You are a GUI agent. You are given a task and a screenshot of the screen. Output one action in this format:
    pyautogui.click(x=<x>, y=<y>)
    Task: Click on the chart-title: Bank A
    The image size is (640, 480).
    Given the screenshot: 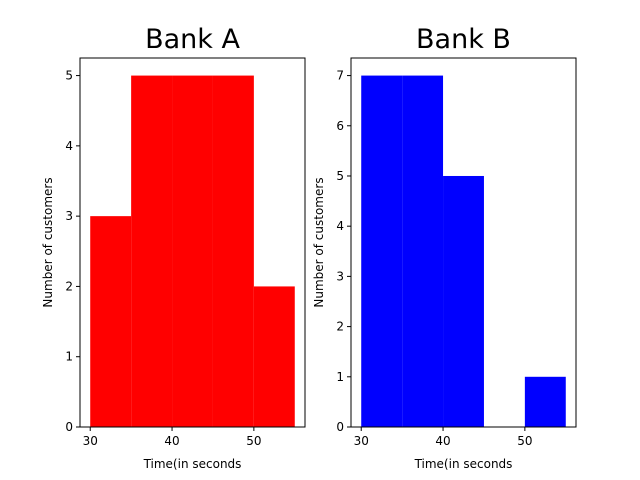 What is the action you would take?
    pyautogui.click(x=192, y=39)
    